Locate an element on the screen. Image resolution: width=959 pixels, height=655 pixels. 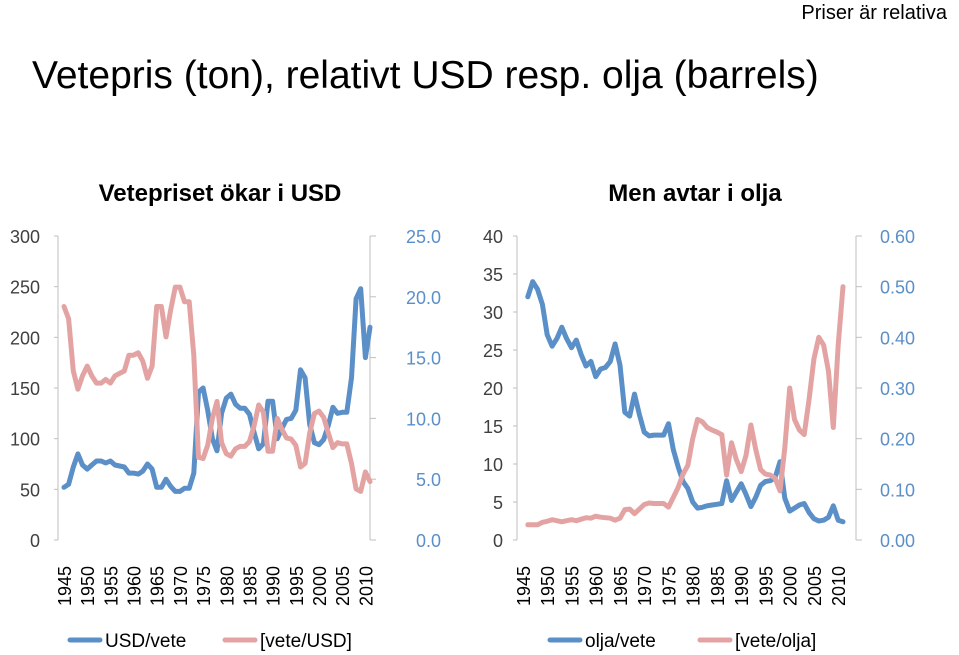
left-y-tick-label: 10 is located at coordinates (493, 465).